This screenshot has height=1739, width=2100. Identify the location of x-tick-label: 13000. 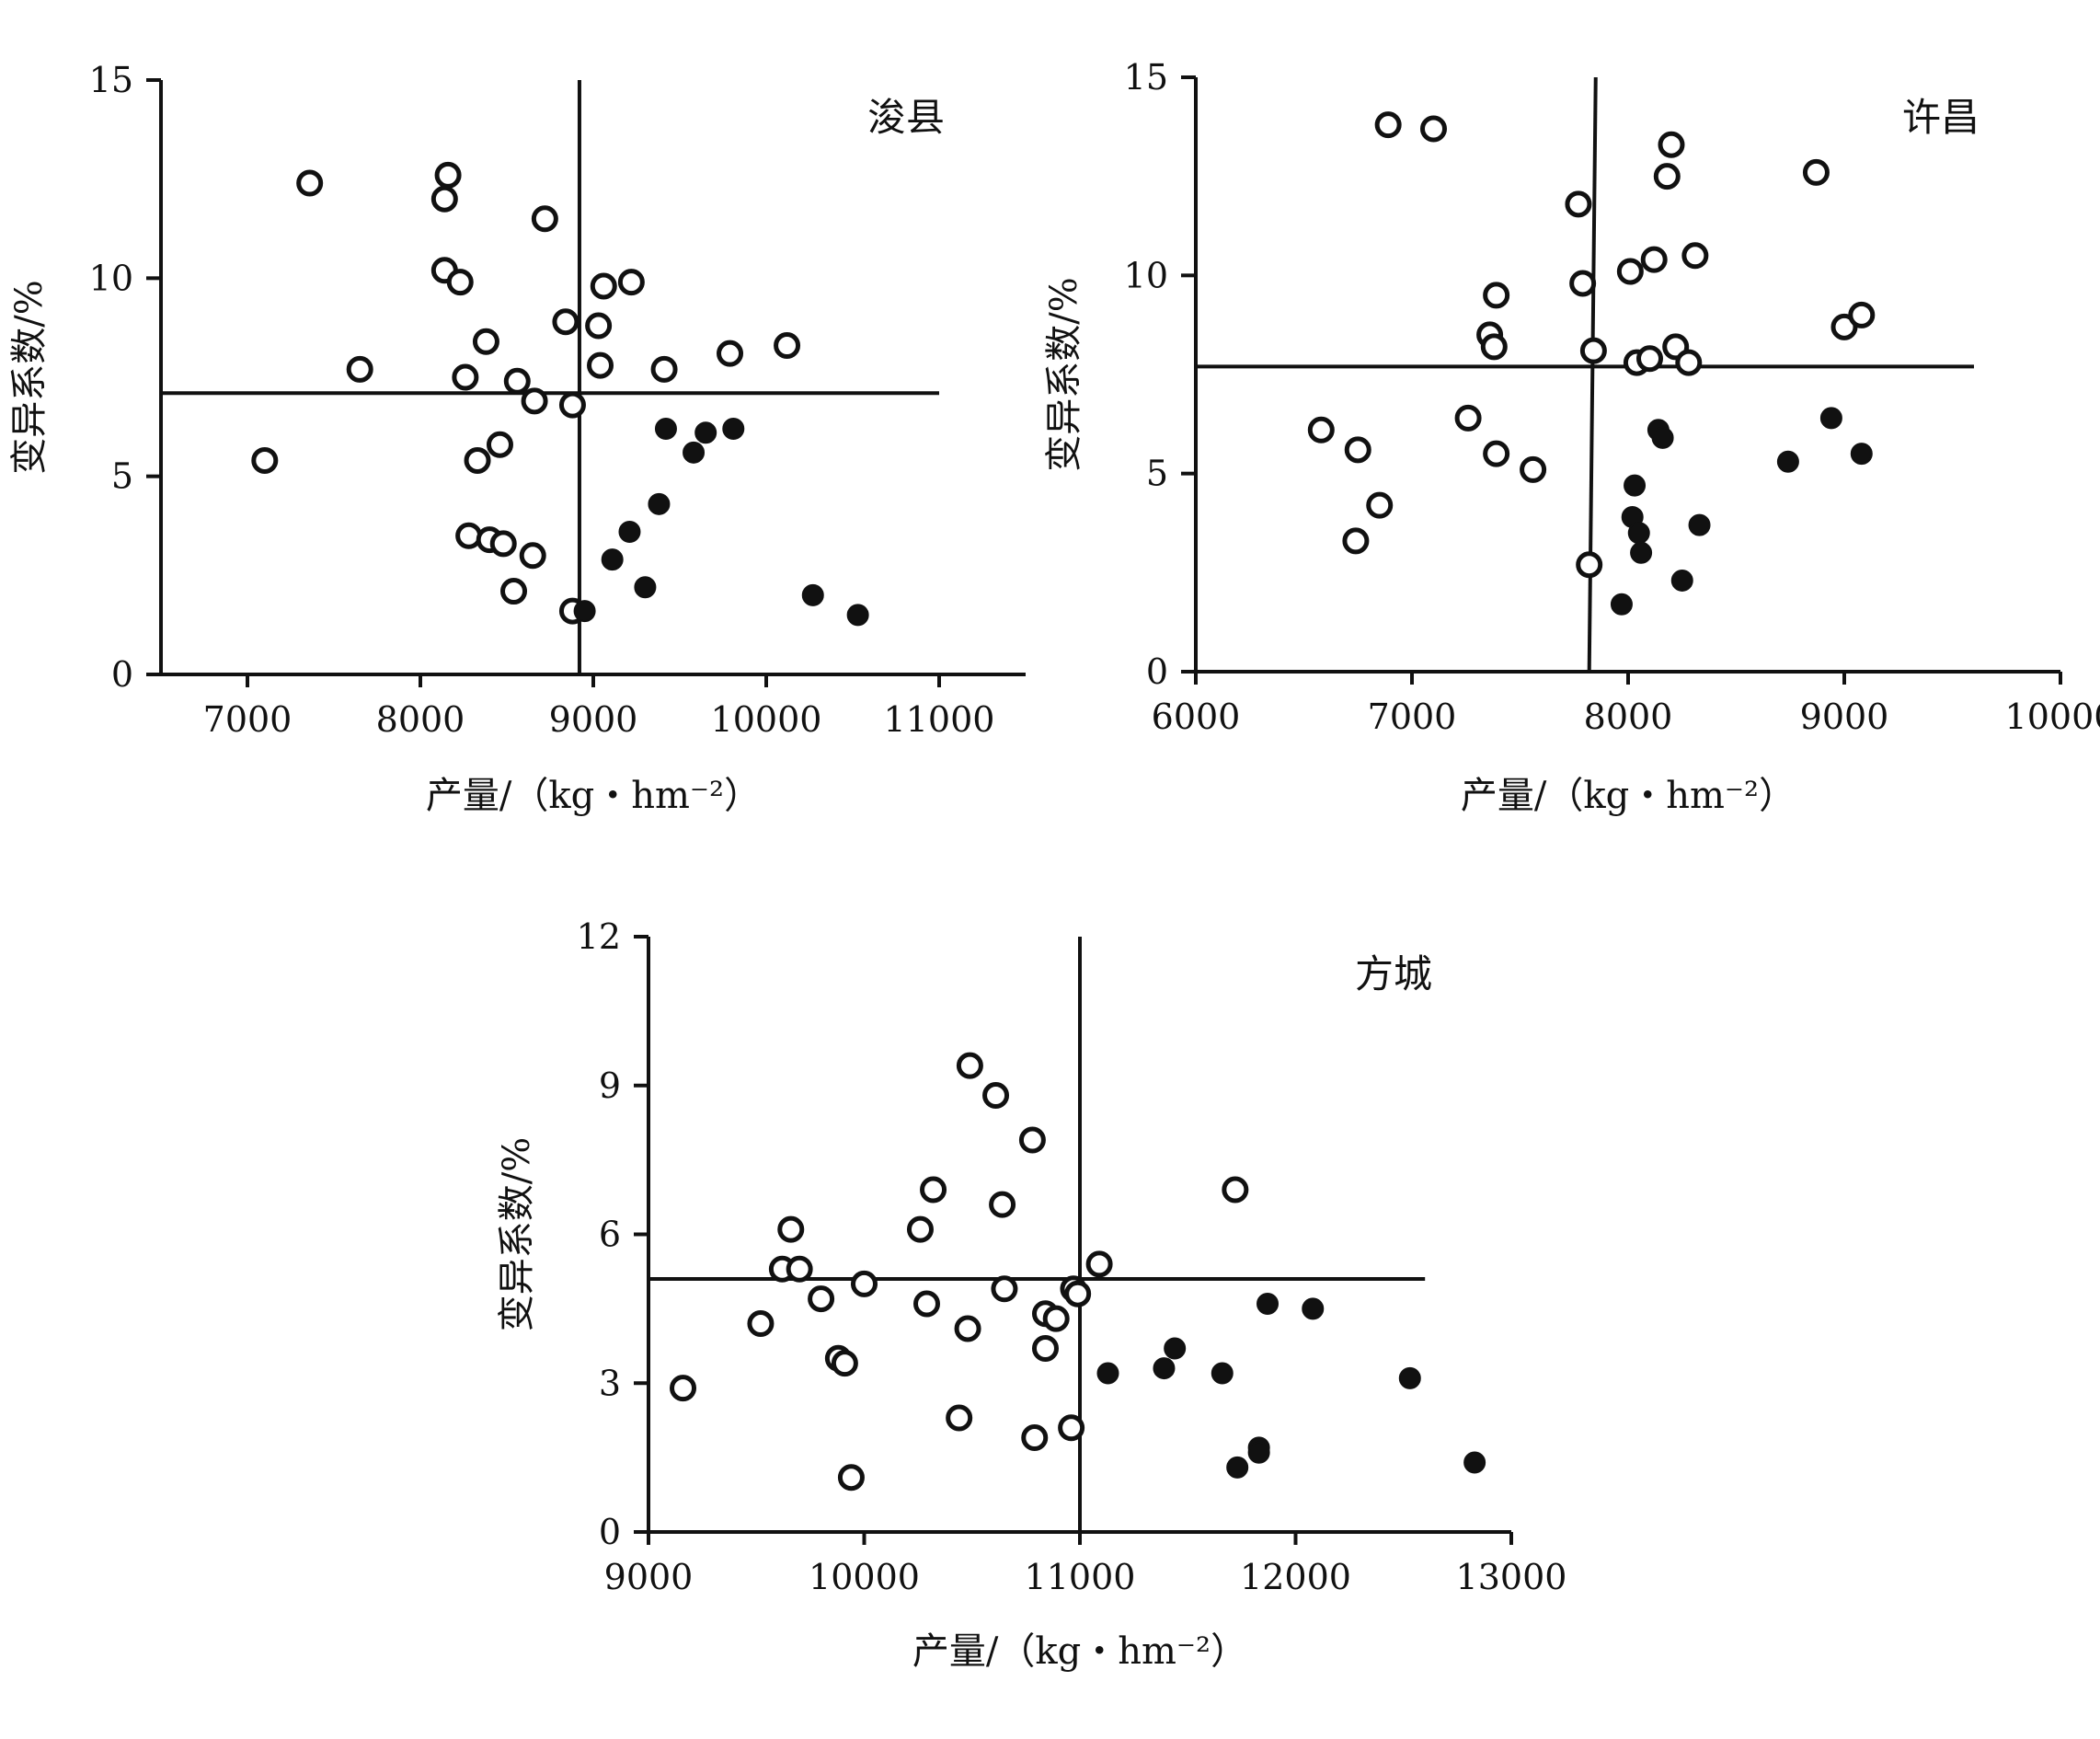
(1511, 1577).